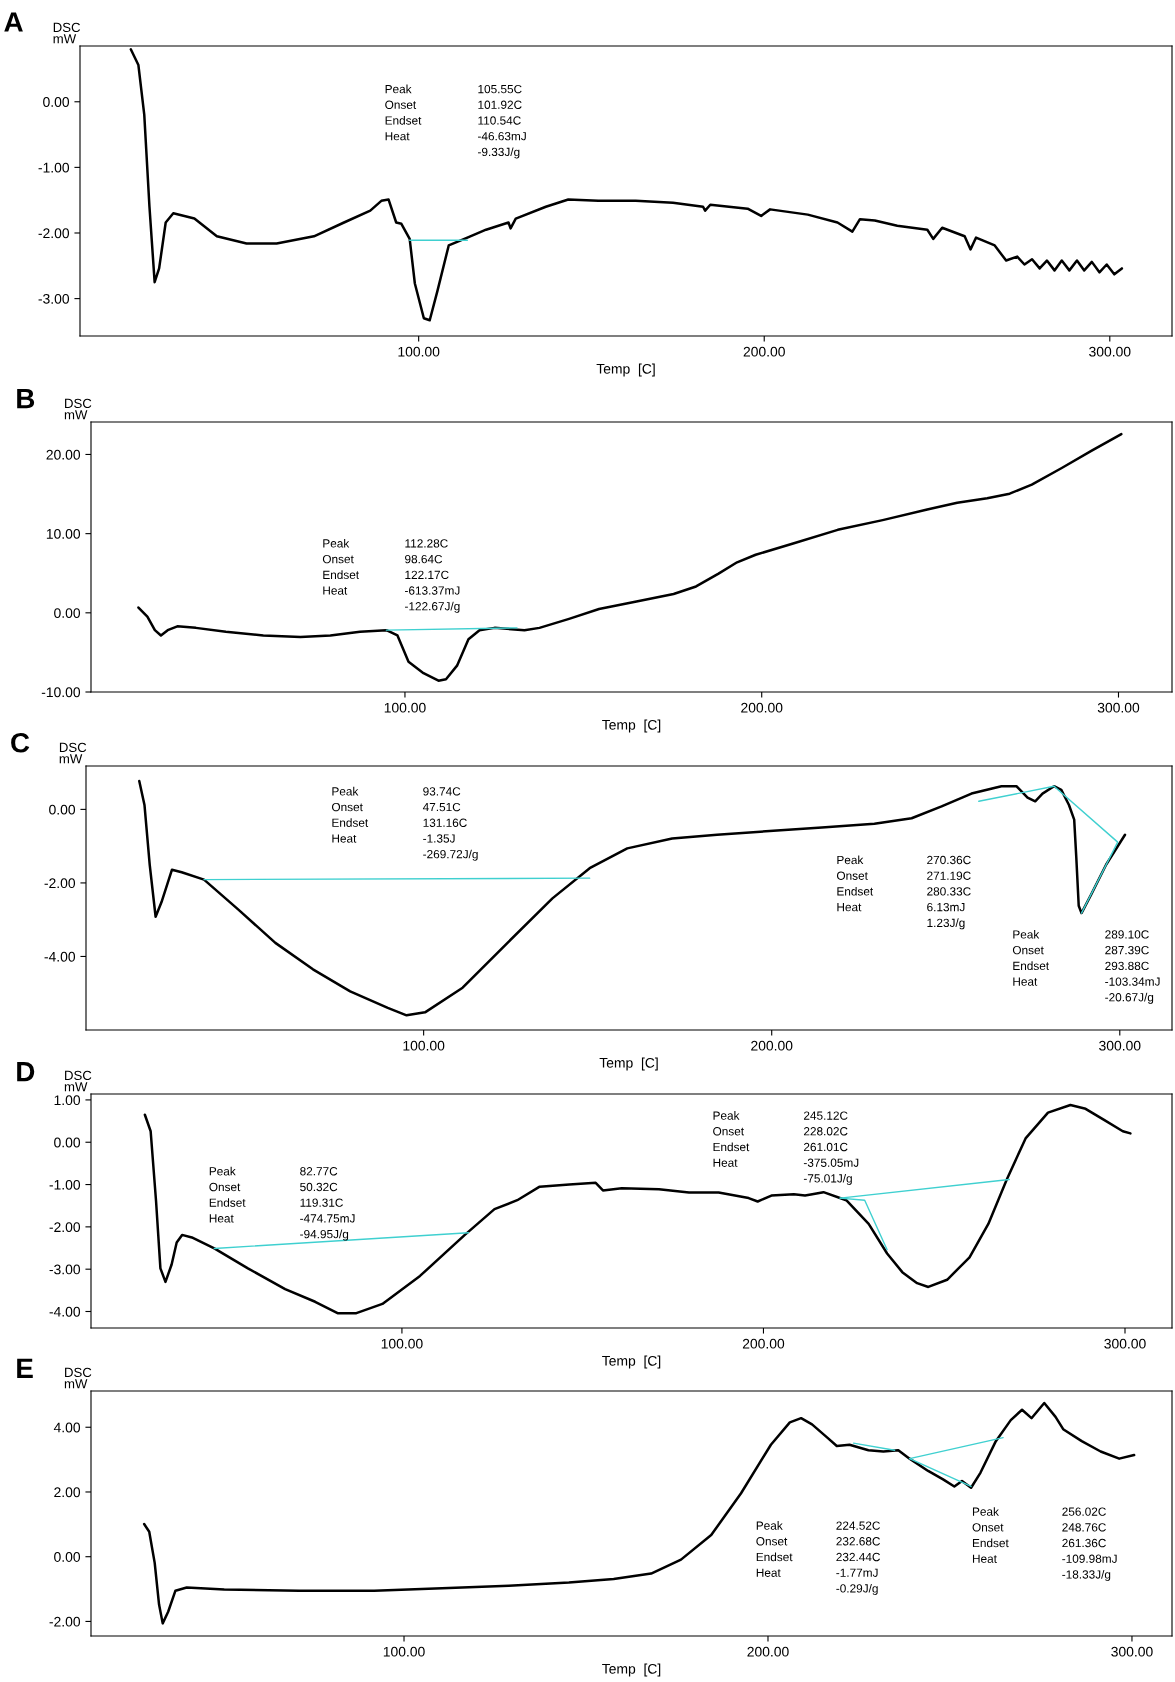 Image resolution: width=1175 pixels, height=1682 pixels. Describe the element at coordinates (858, 1558) in the screenshot. I see `annotation: 224.52C 232.68C 232.44C -1.77mJ -0.29J/g` at that location.